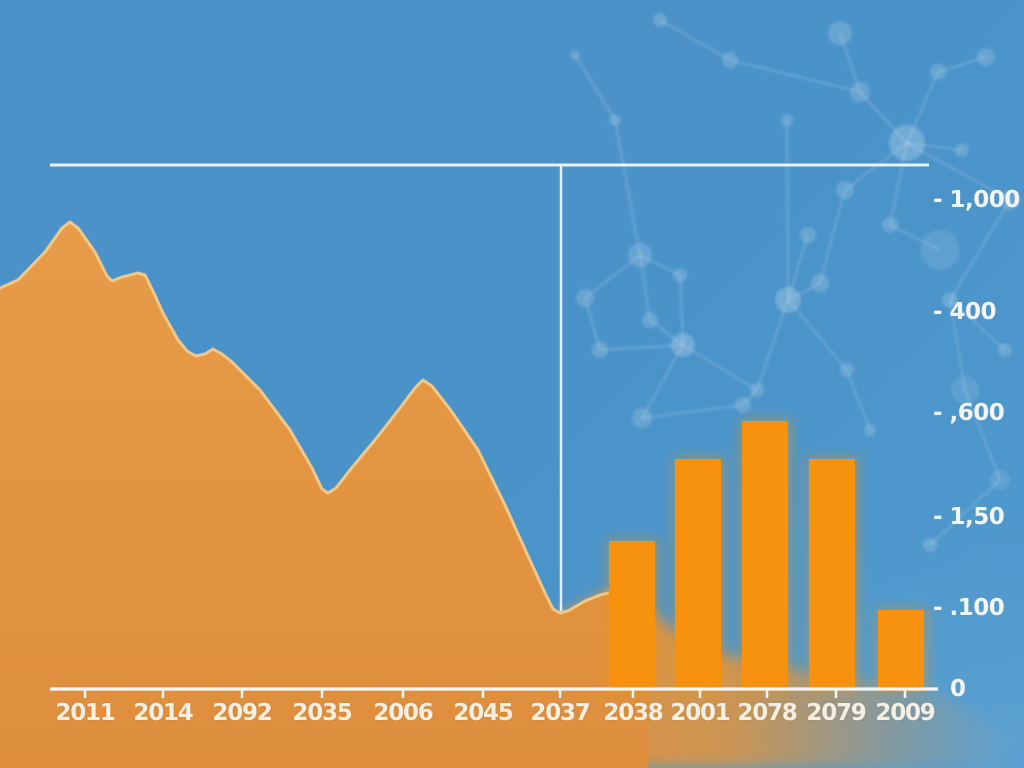 This screenshot has height=768, width=1024. I want to click on x-axis-label: 2079, so click(836, 713).